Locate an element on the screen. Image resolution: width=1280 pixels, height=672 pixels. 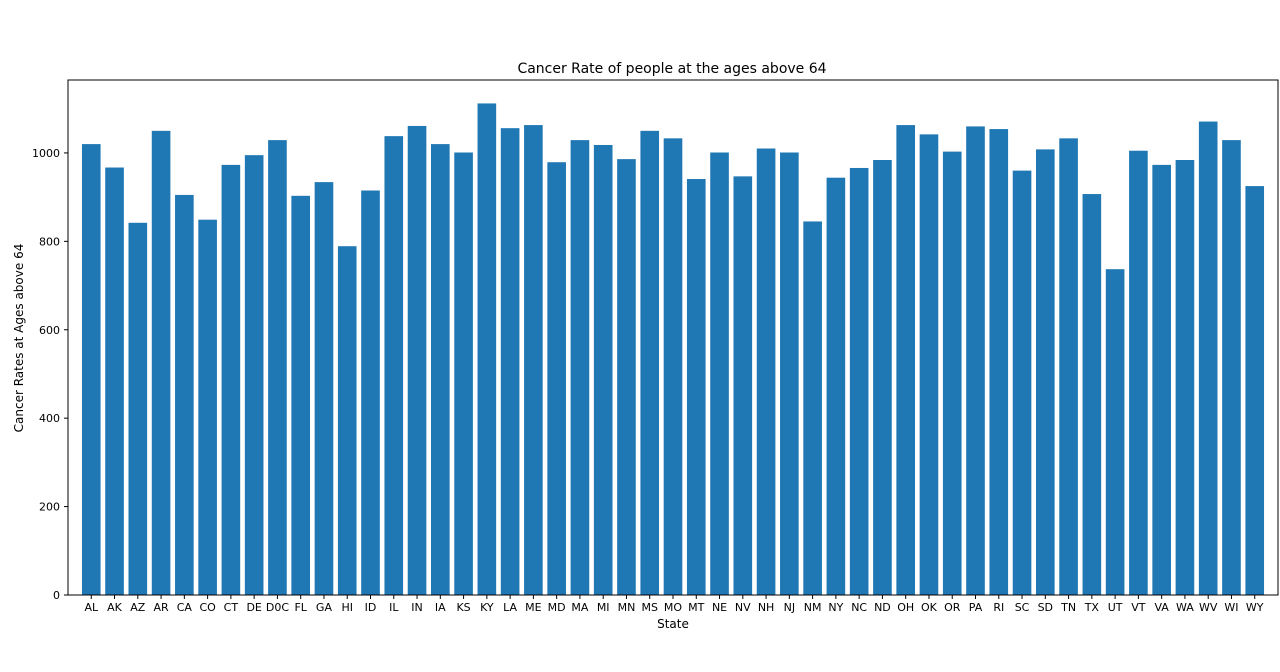
bar-wi is located at coordinates (1231, 367).